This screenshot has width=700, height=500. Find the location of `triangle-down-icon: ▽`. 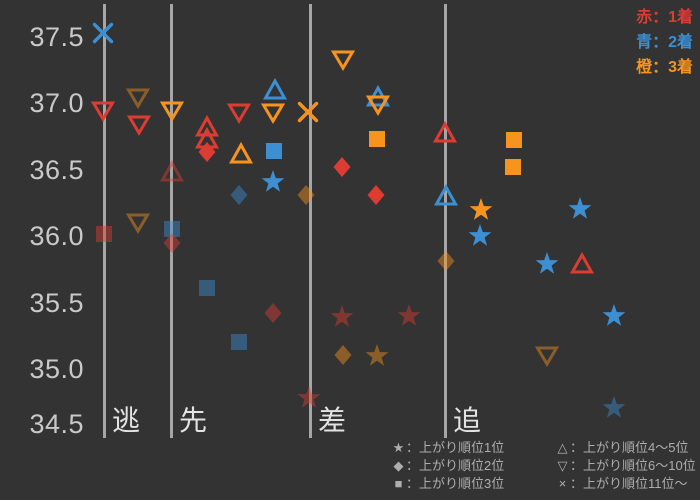

triangle-down-icon: ▽ is located at coordinates (562, 465).